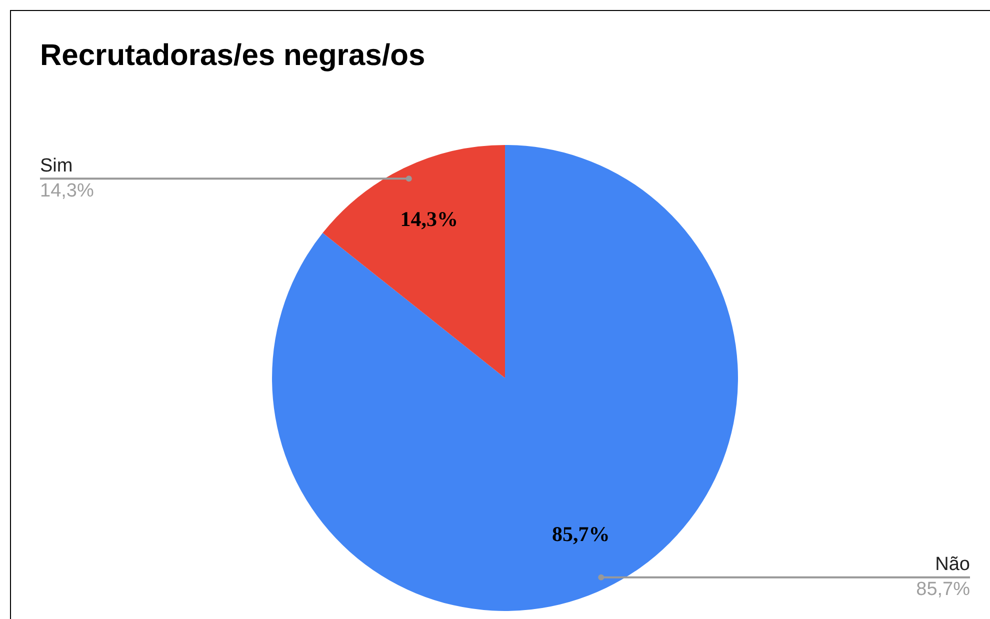 This screenshot has width=990, height=619. I want to click on data-label: 14,3%, so click(429, 219).